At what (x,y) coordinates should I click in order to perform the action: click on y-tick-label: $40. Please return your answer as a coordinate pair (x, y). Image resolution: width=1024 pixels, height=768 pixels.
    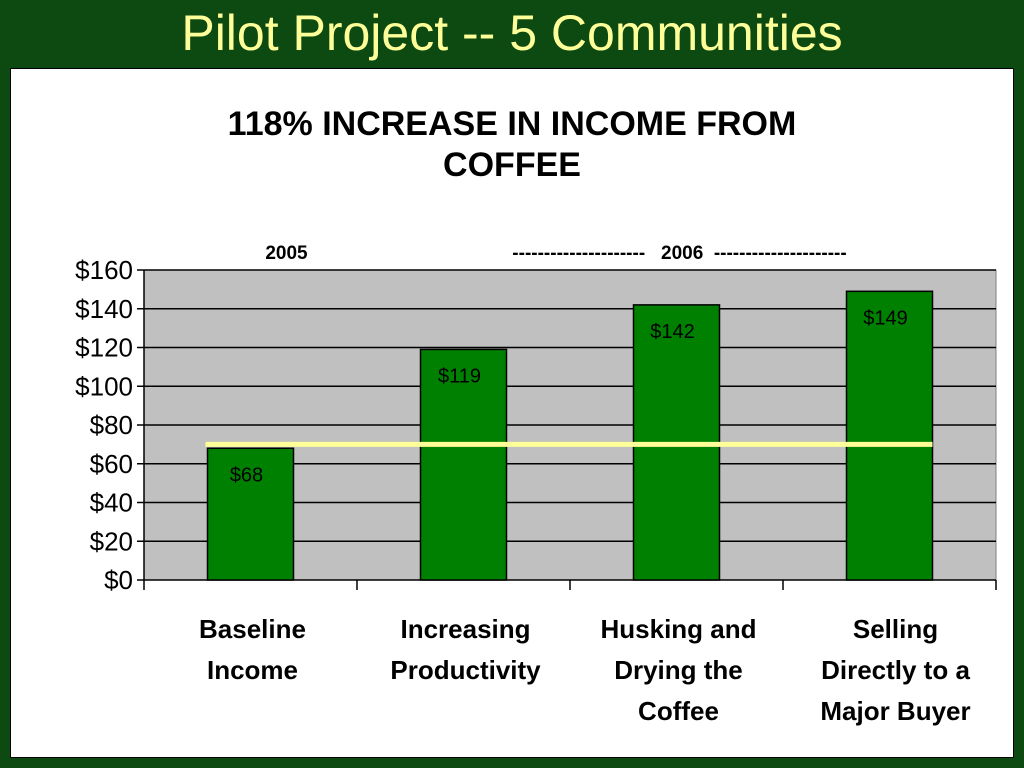
    Looking at the image, I should click on (111, 503).